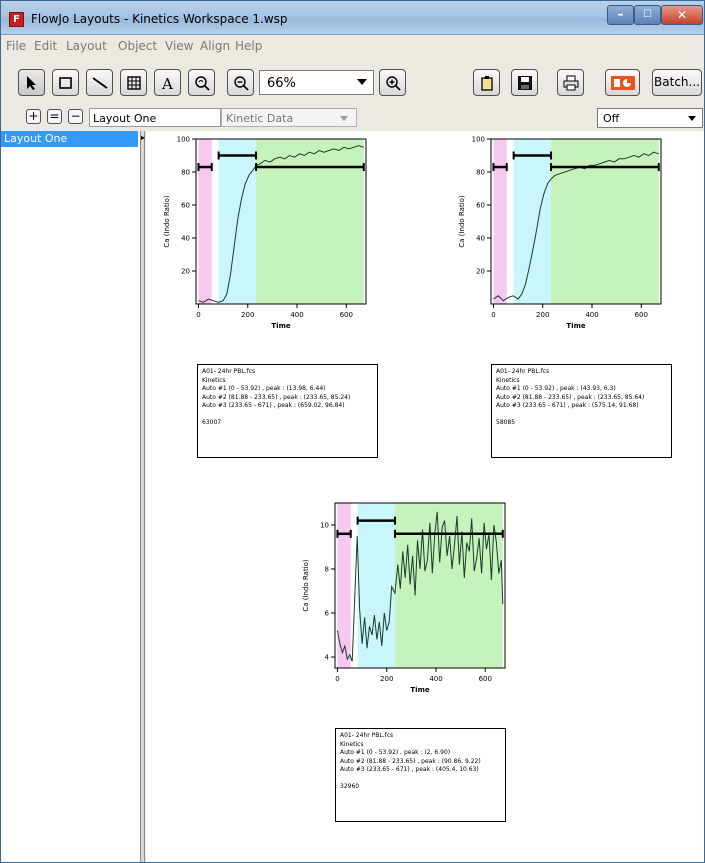 The height and width of the screenshot is (863, 705). What do you see at coordinates (16, 19) in the screenshot?
I see `flowjo-logo-icon: F` at bounding box center [16, 19].